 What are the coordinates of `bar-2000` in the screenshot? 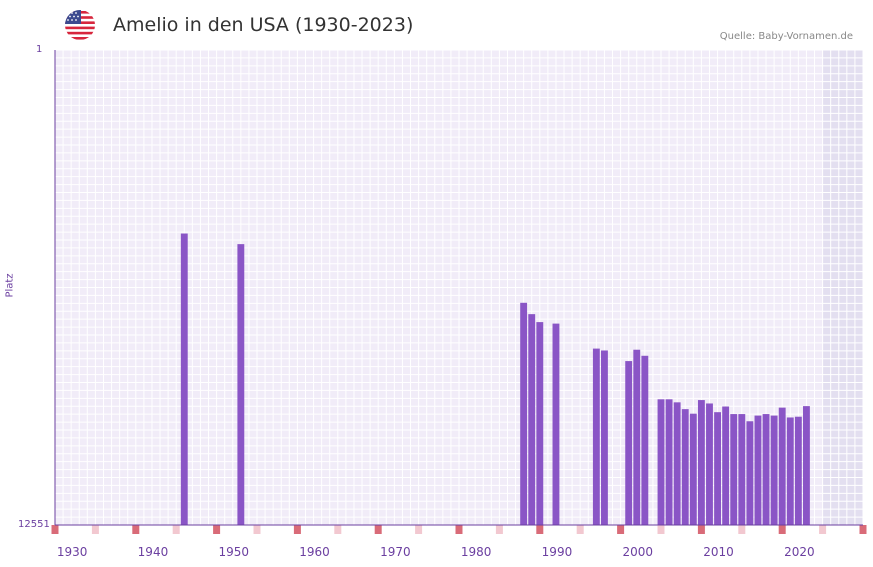 It's located at (637, 437).